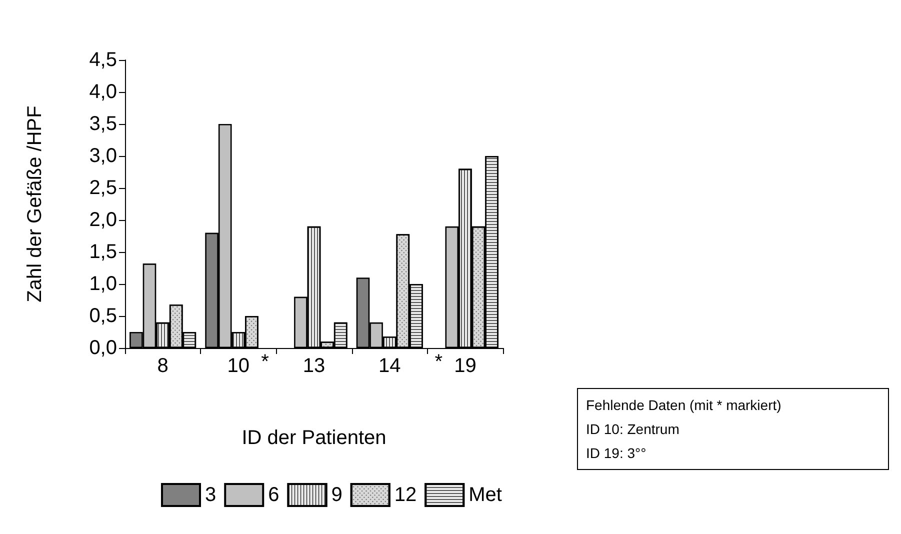 Image resolution: width=901 pixels, height=534 pixels. What do you see at coordinates (274, 495) in the screenshot?
I see `legend-label: 6` at bounding box center [274, 495].